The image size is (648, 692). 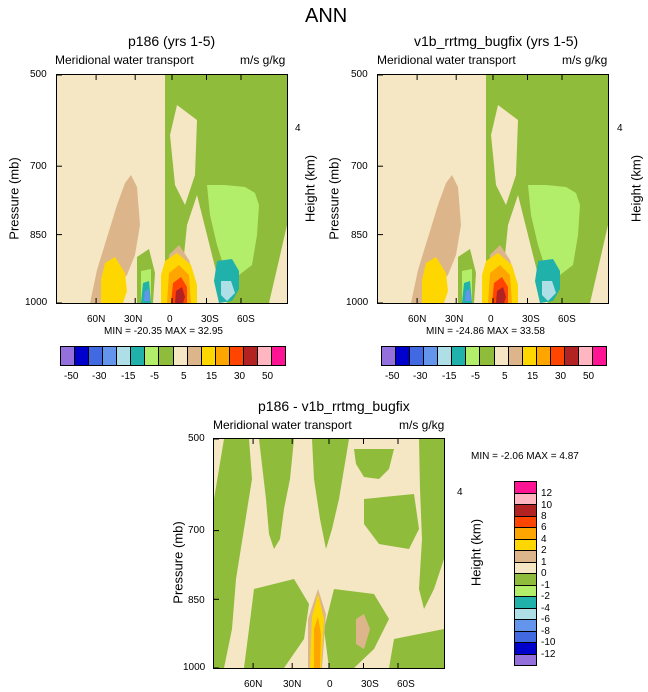 What do you see at coordinates (460, 492) in the screenshot?
I see `panel-3-right-tick: 4` at bounding box center [460, 492].